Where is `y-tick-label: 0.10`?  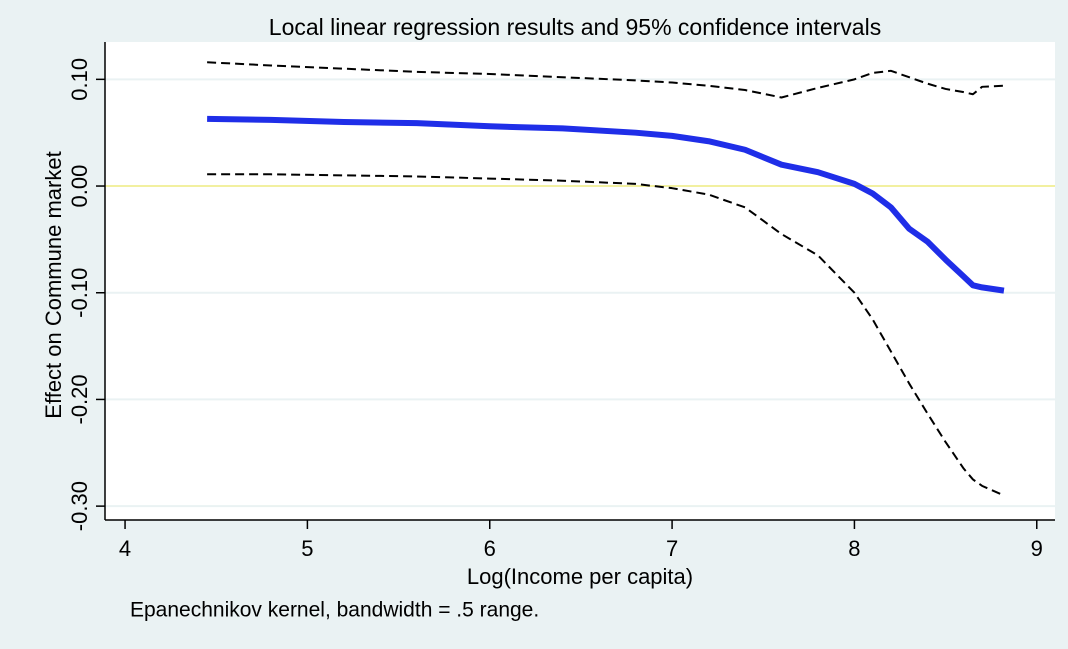 y-tick-label: 0.10 is located at coordinates (79, 79).